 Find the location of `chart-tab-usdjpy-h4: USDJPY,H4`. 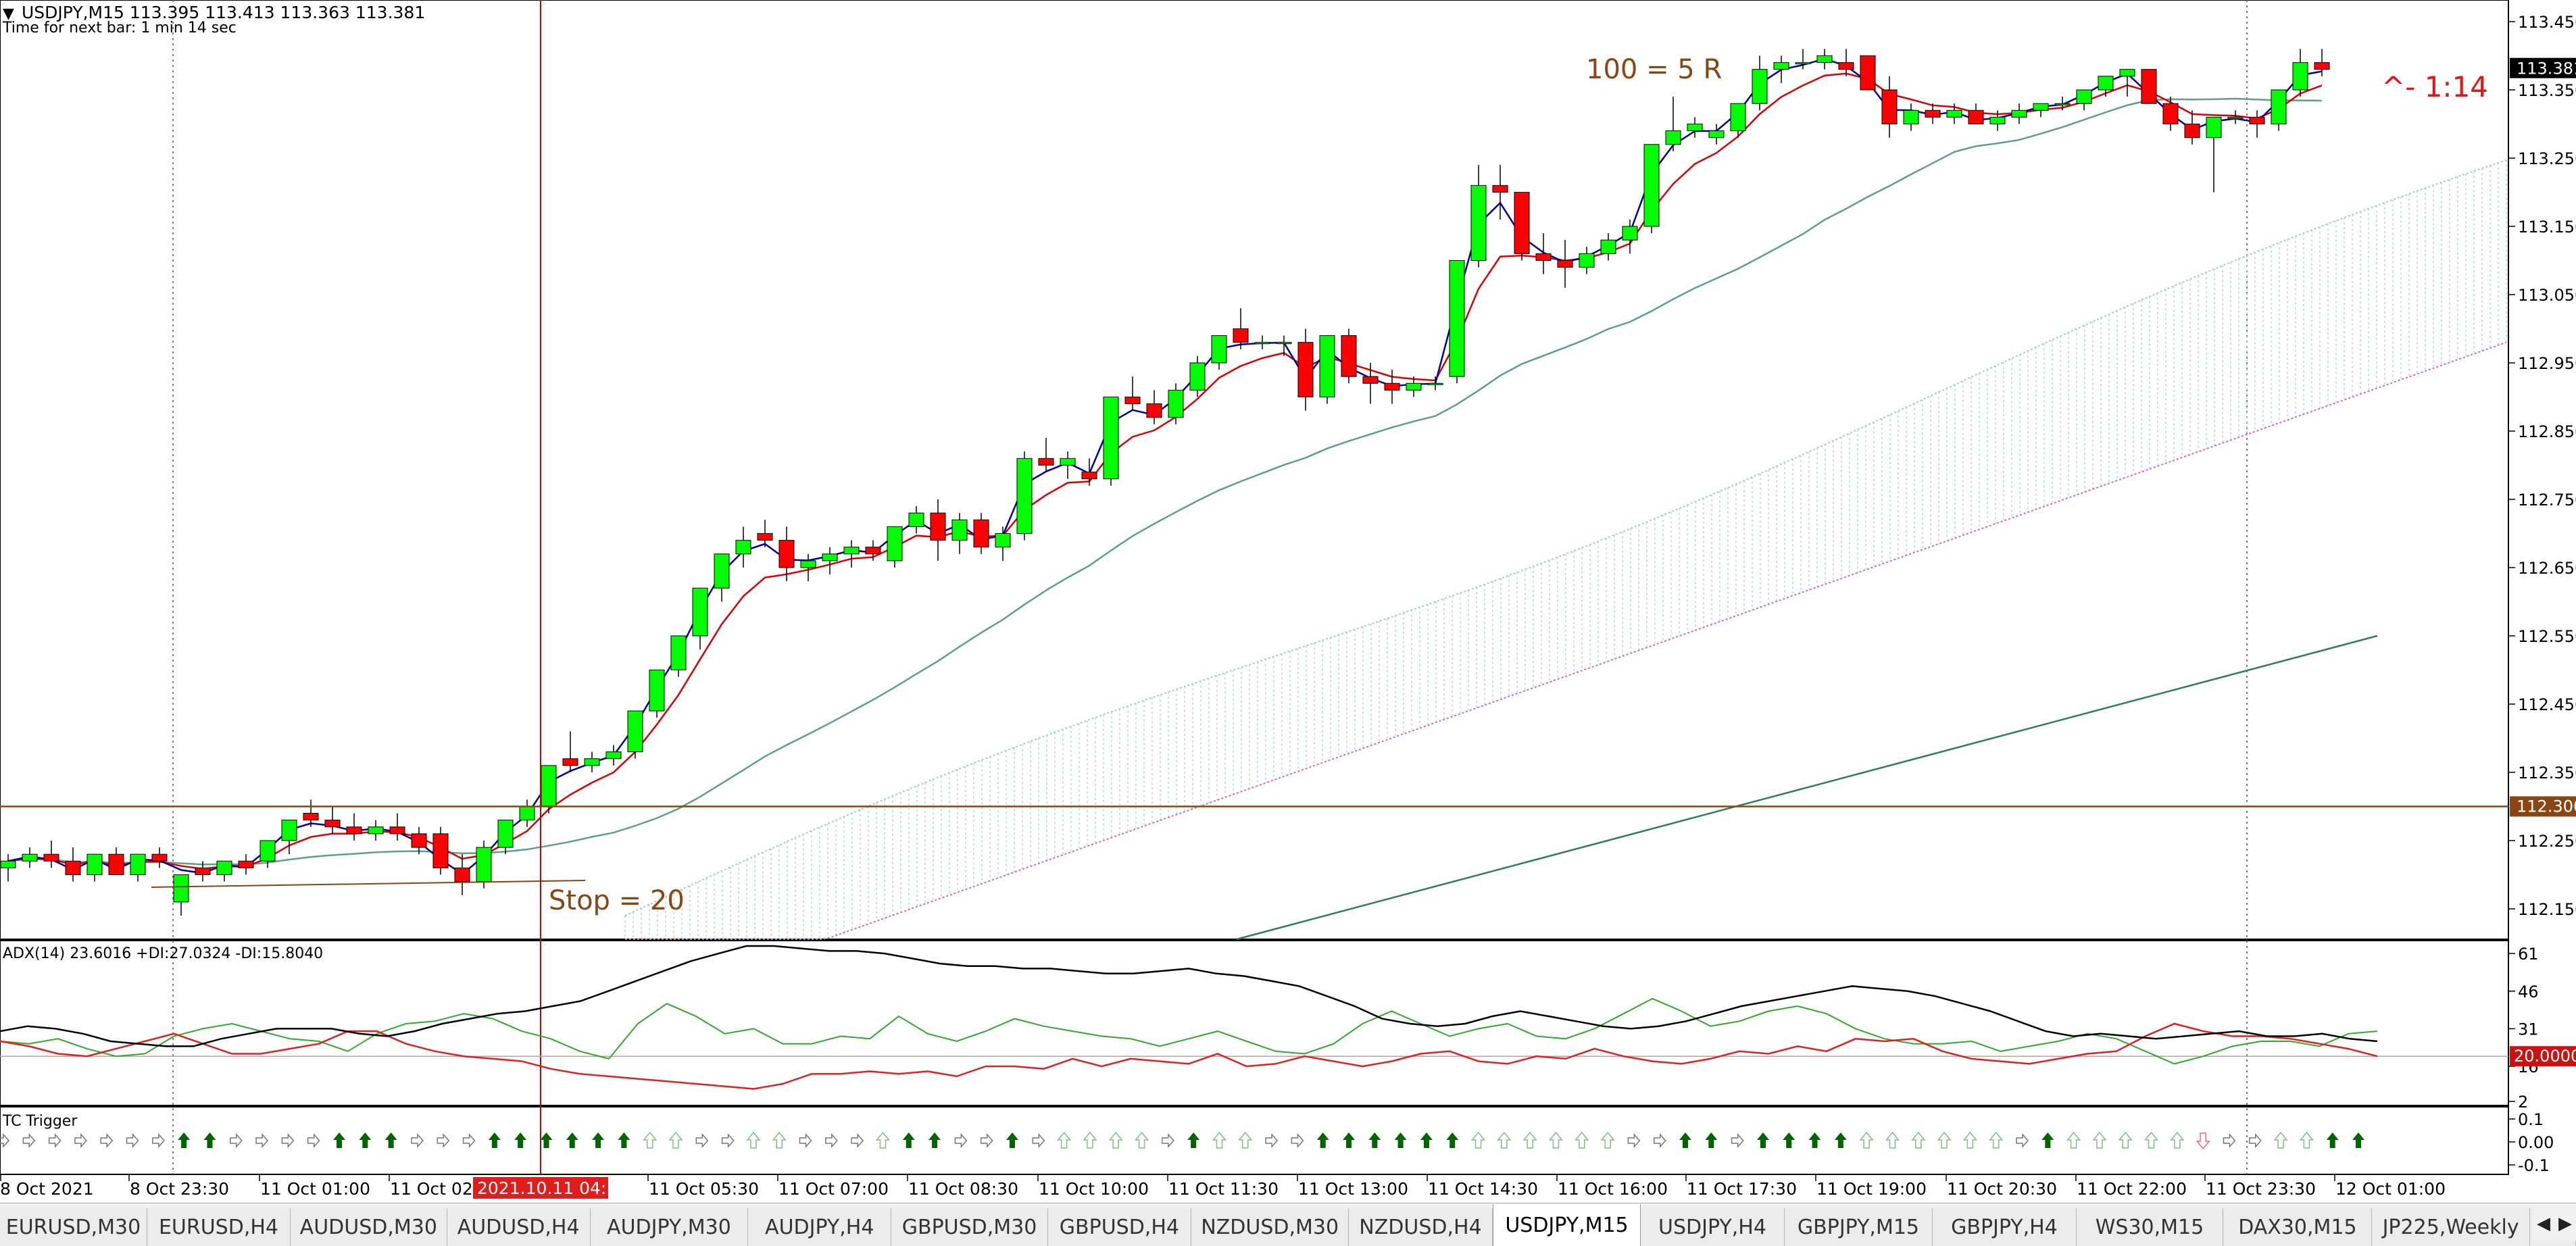

chart-tab-usdjpy-h4: USDJPY,H4 is located at coordinates (1713, 1227).